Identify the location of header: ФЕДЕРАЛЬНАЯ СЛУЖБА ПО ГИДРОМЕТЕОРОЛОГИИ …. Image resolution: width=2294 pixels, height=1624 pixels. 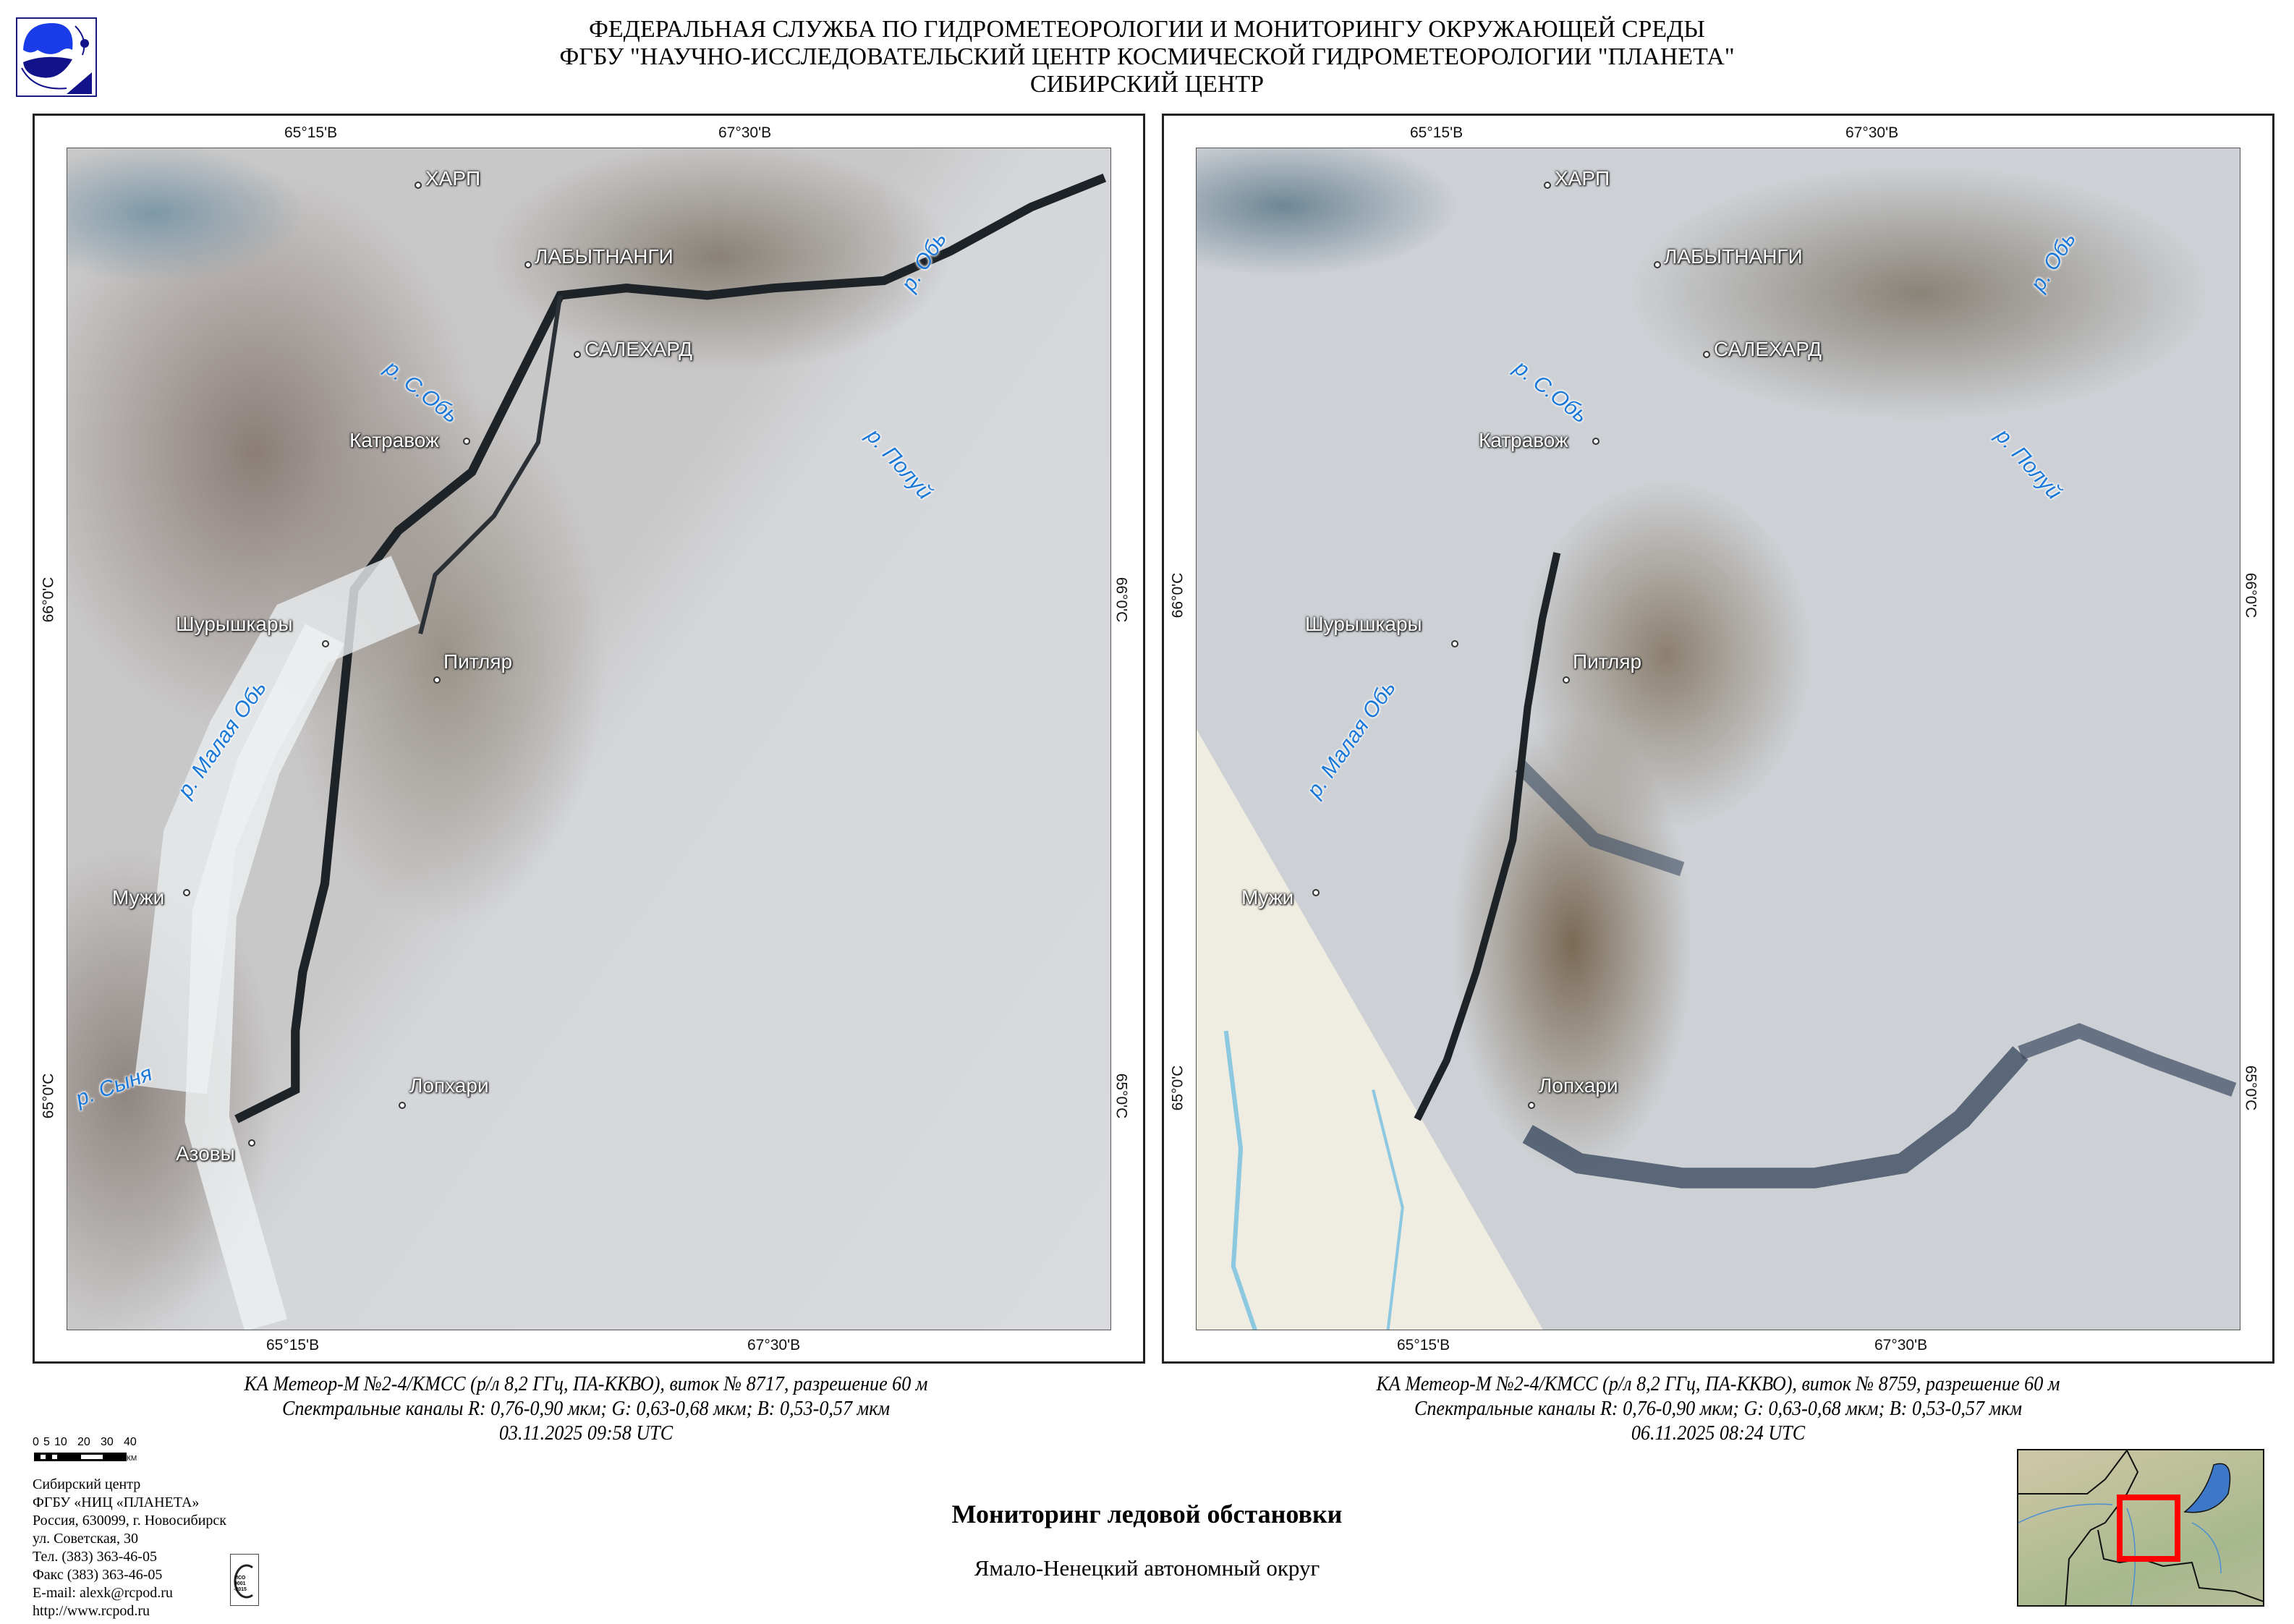
(1147, 57).